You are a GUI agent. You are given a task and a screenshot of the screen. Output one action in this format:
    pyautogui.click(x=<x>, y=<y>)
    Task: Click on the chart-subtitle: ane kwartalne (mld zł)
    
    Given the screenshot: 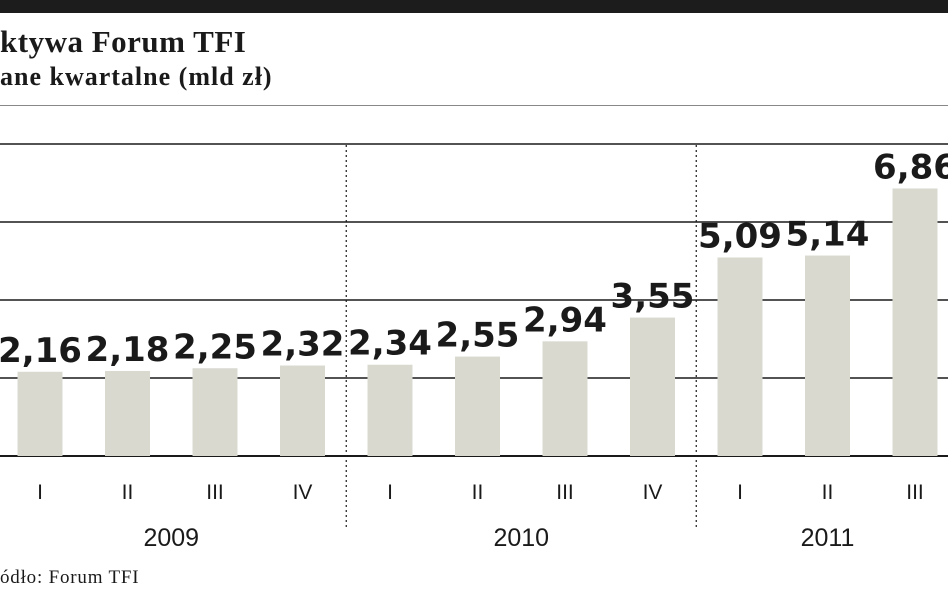 What is the action you would take?
    pyautogui.click(x=136, y=76)
    